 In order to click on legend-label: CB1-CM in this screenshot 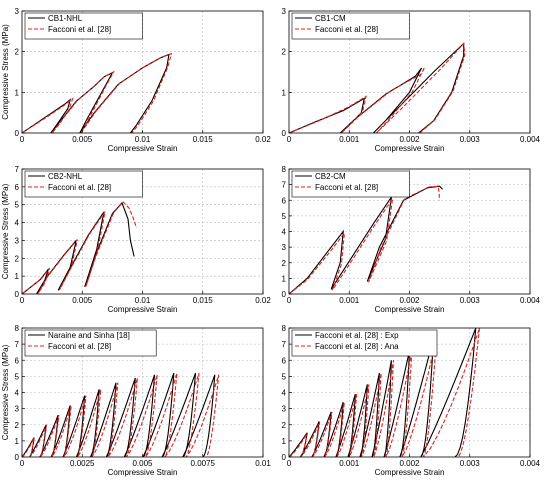, I will do `click(330, 18)`.